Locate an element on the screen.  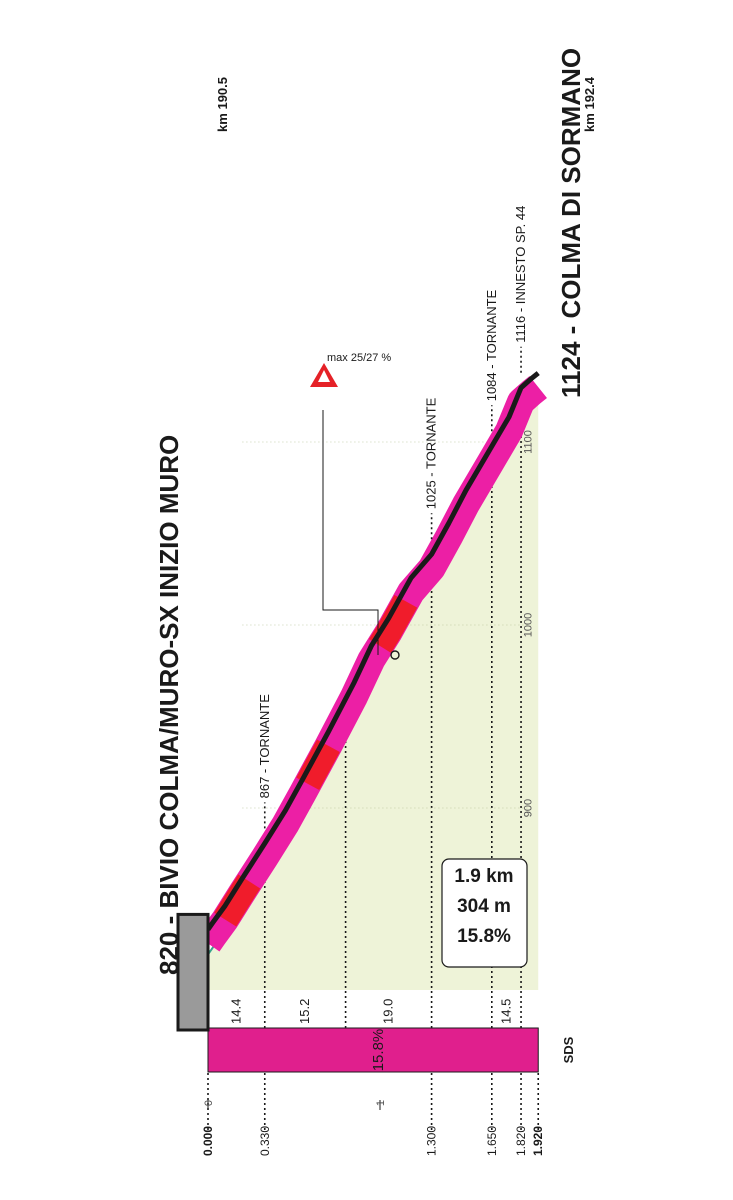
start-block is located at coordinates (193, 972).